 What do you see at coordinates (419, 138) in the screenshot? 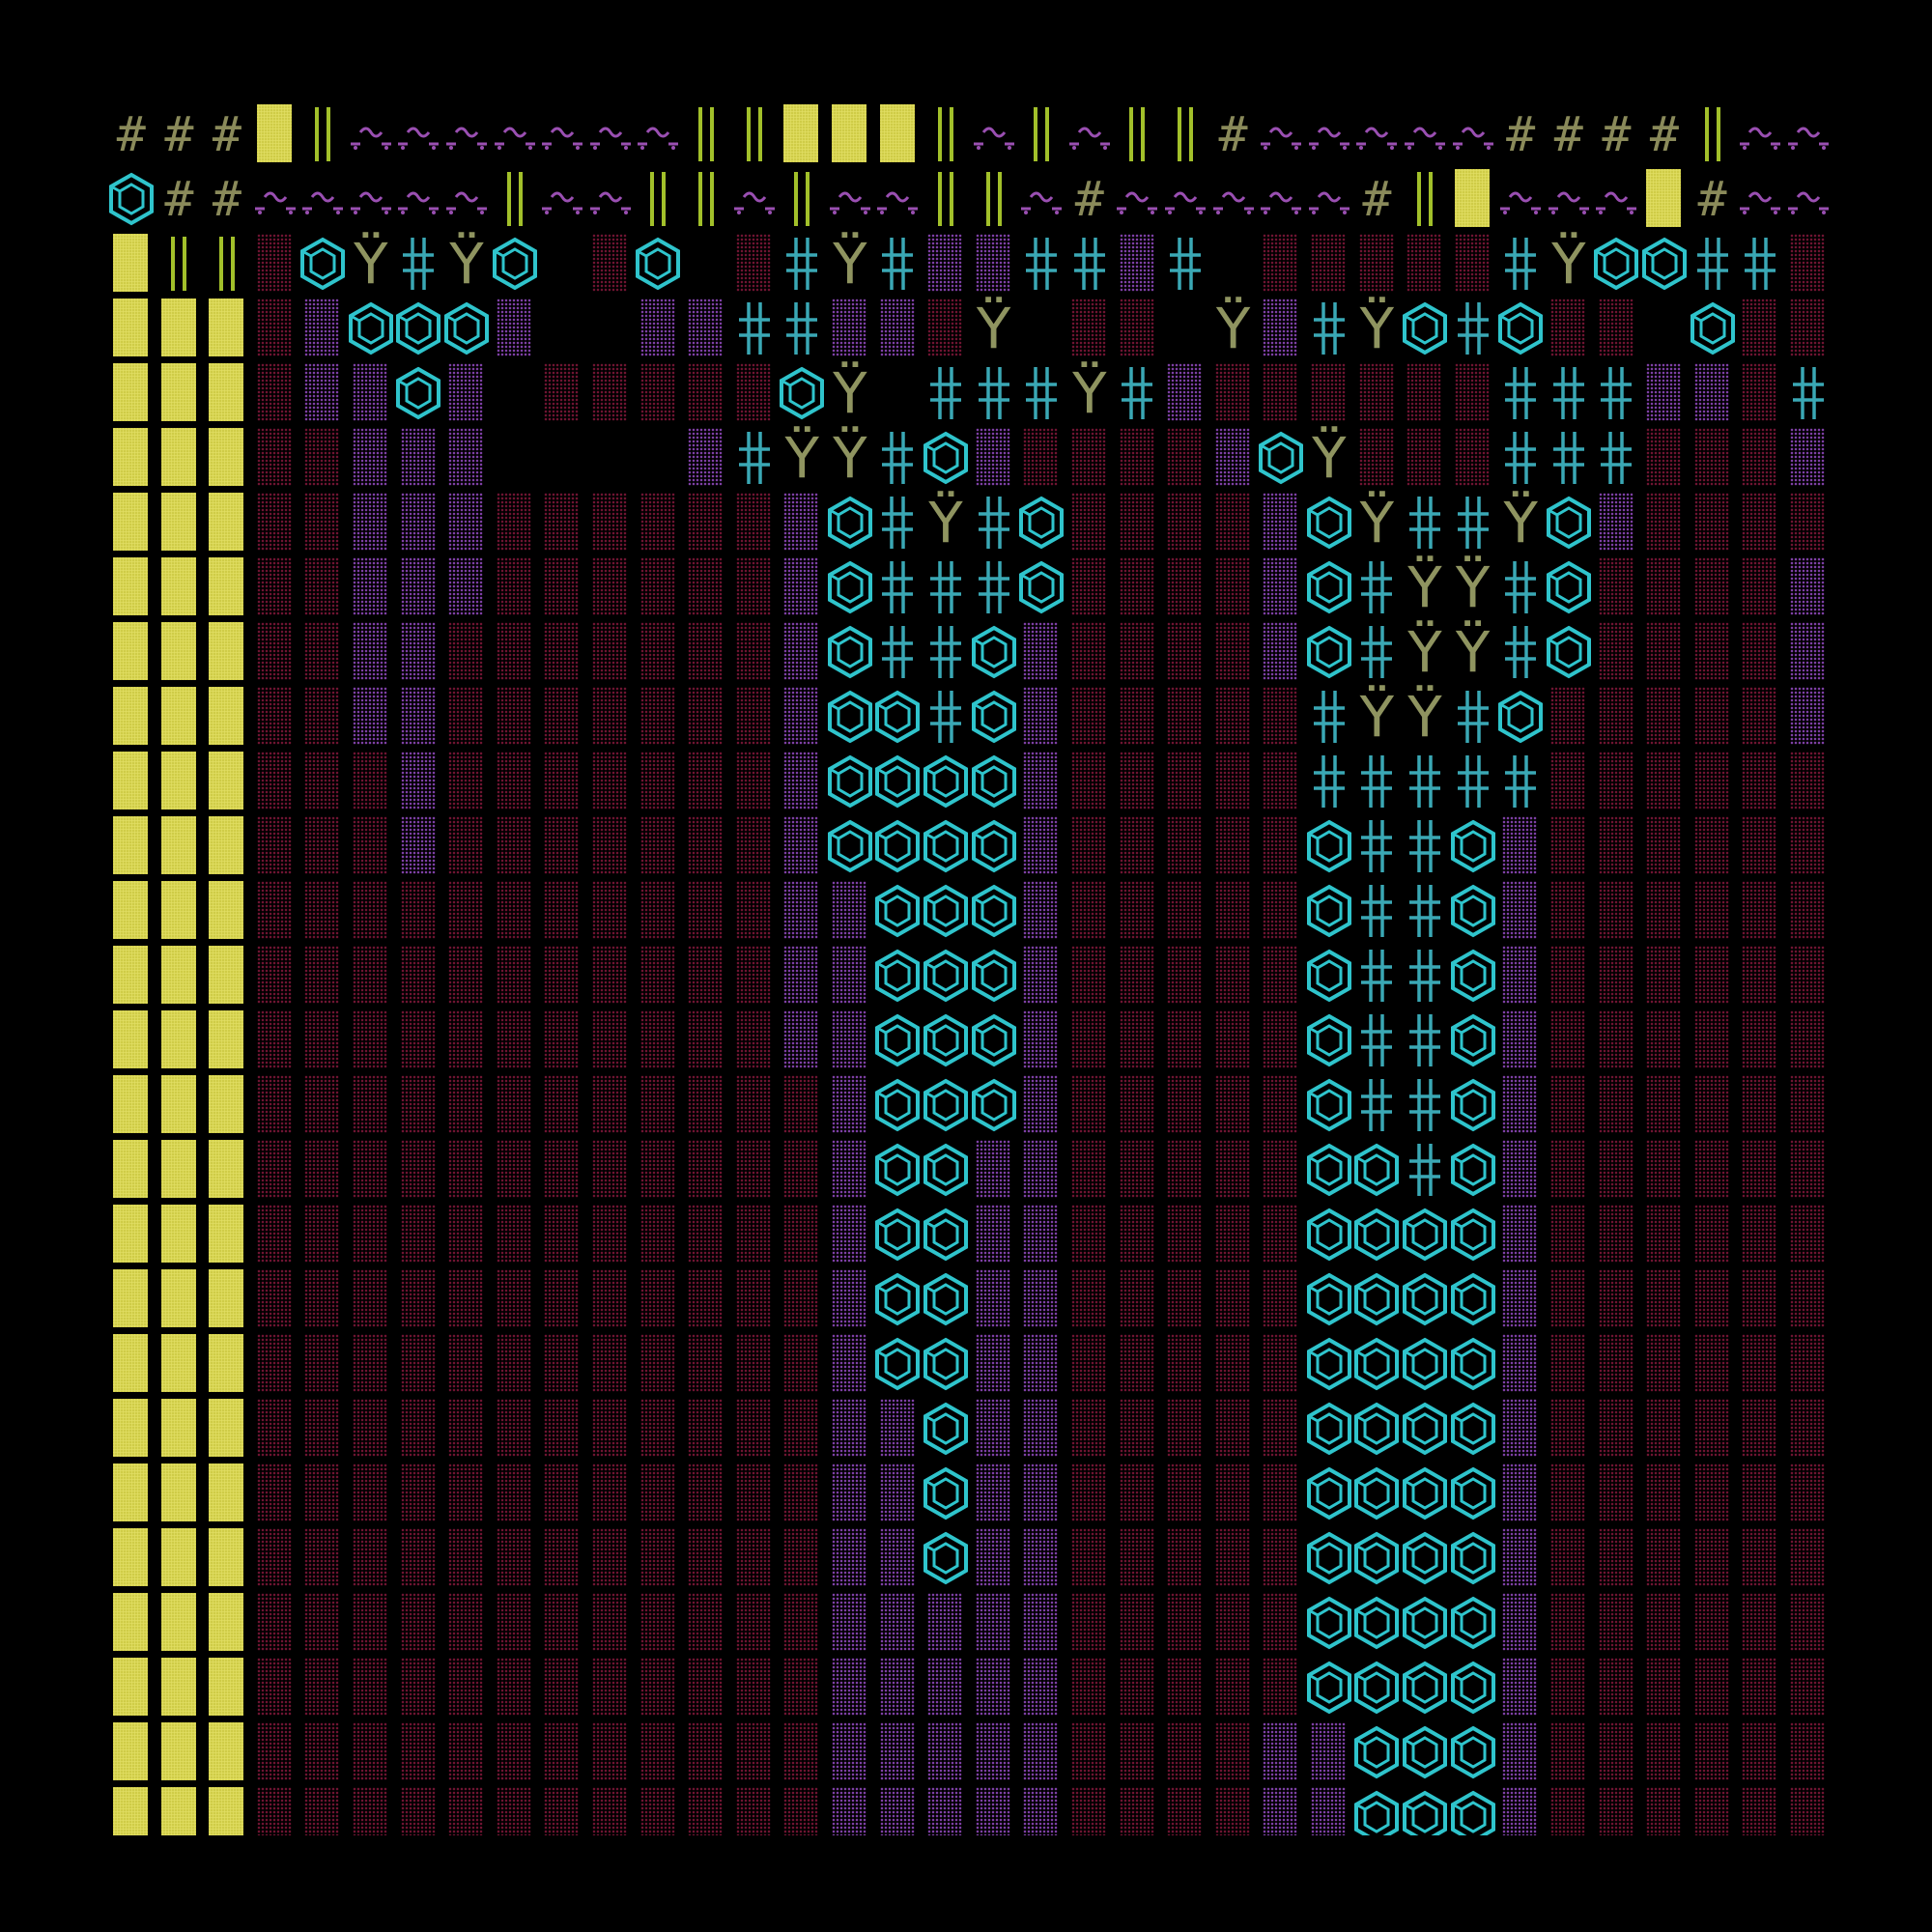
I see `ground-ripple-icon-shape` at bounding box center [419, 138].